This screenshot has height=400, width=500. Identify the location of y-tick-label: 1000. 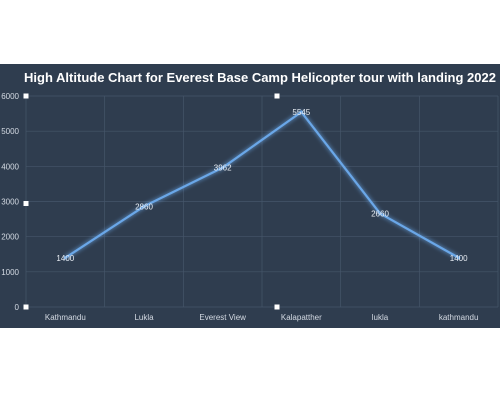
(10, 272).